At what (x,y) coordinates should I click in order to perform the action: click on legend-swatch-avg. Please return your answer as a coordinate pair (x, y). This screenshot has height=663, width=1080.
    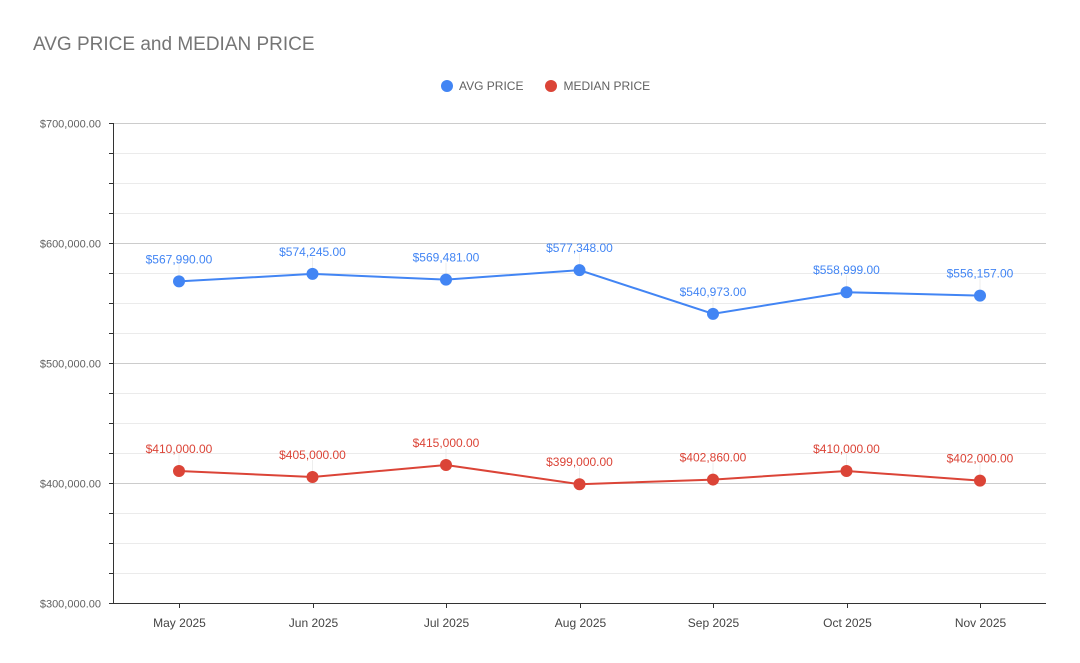
    Looking at the image, I should click on (447, 86).